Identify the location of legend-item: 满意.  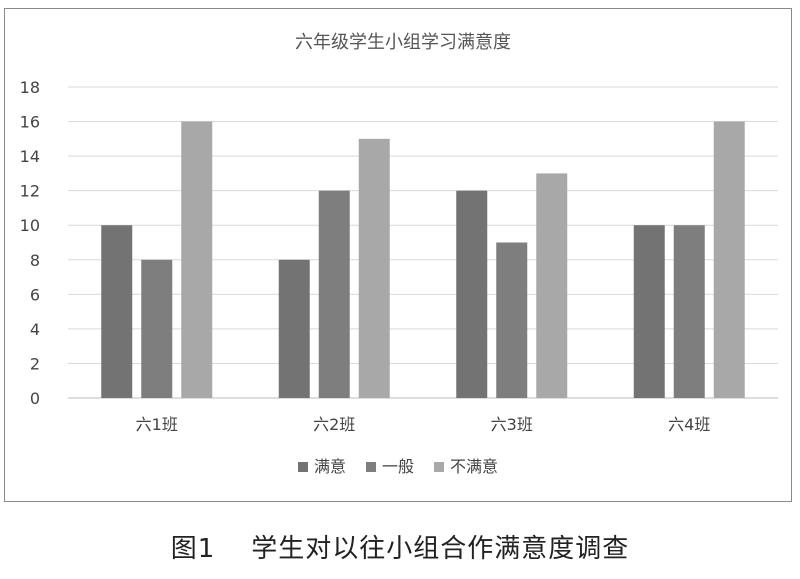
(322, 466).